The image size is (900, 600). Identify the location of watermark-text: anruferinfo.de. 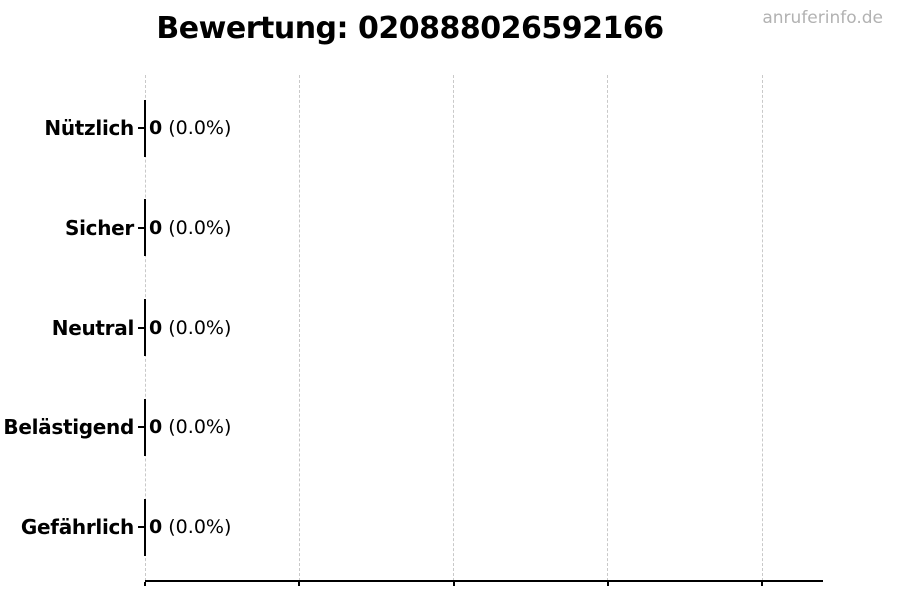
(822, 18).